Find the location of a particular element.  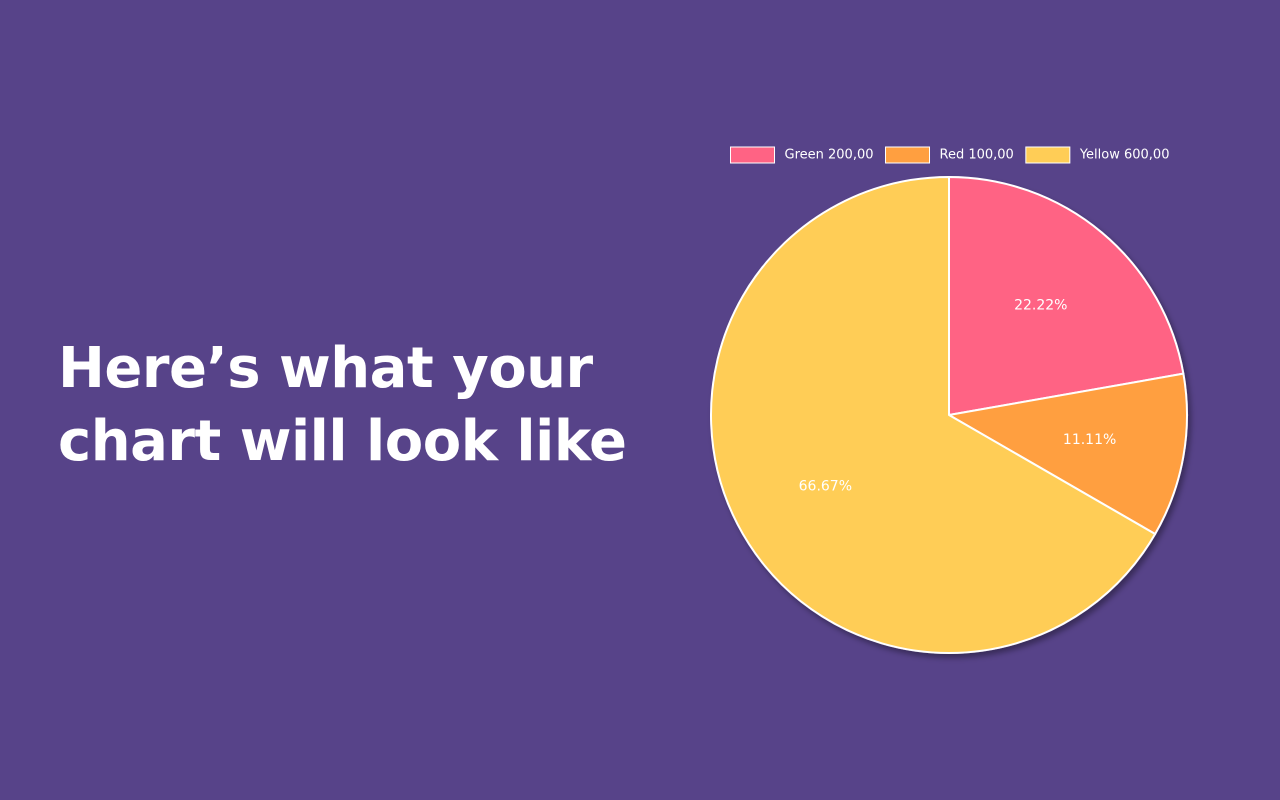

legend-swatch-yellow is located at coordinates (1048, 155).